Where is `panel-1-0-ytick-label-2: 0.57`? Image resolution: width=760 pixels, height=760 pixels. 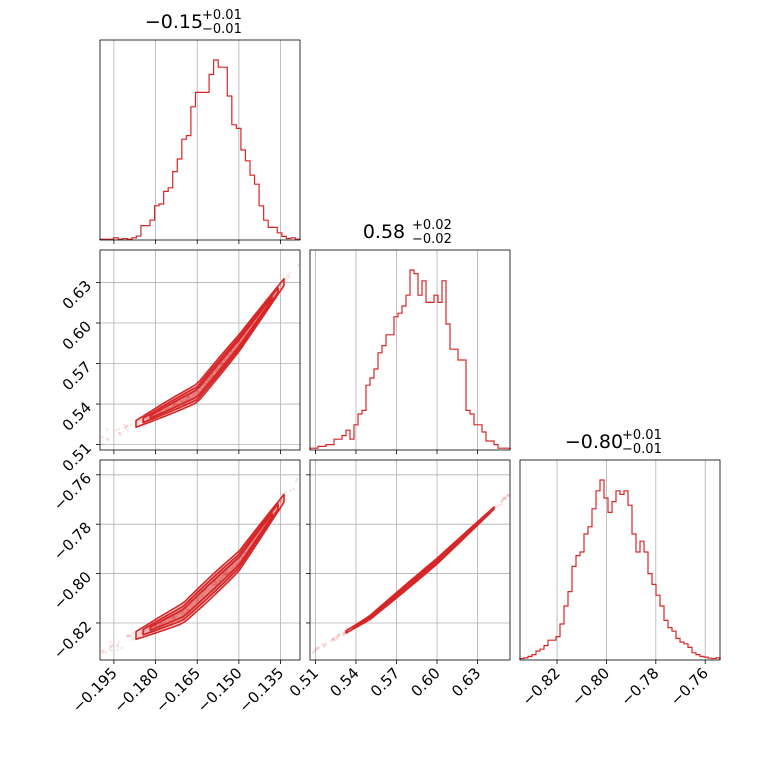 panel-1-0-ytick-label-2: 0.57 is located at coordinates (77, 376).